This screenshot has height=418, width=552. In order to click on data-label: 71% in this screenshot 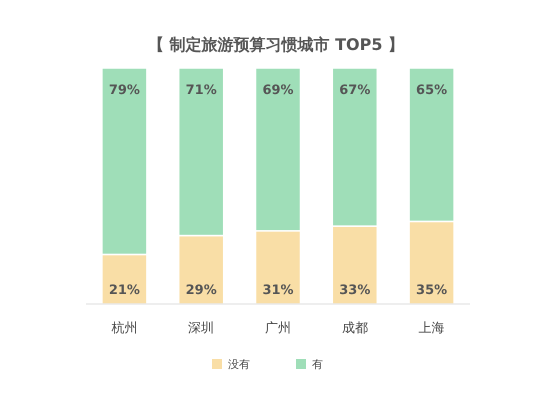, I will do `click(201, 90)`.